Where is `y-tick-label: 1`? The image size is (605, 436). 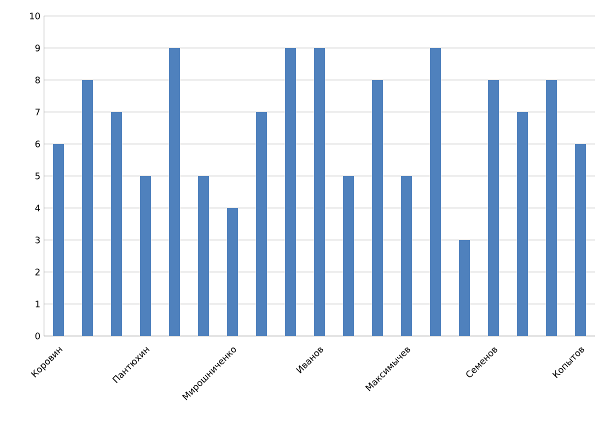
y-tick-label: 1 is located at coordinates (38, 304).